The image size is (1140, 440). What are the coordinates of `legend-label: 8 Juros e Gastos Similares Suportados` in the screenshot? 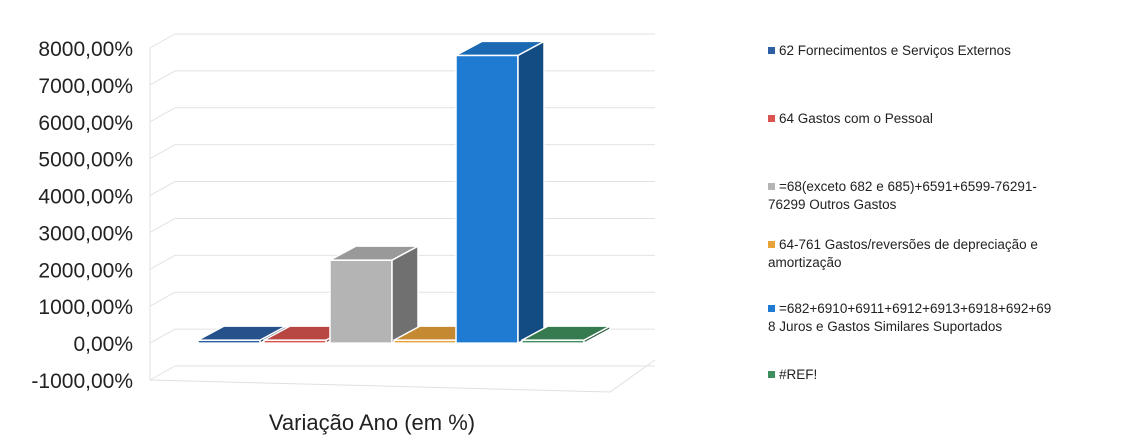 It's located at (885, 326).